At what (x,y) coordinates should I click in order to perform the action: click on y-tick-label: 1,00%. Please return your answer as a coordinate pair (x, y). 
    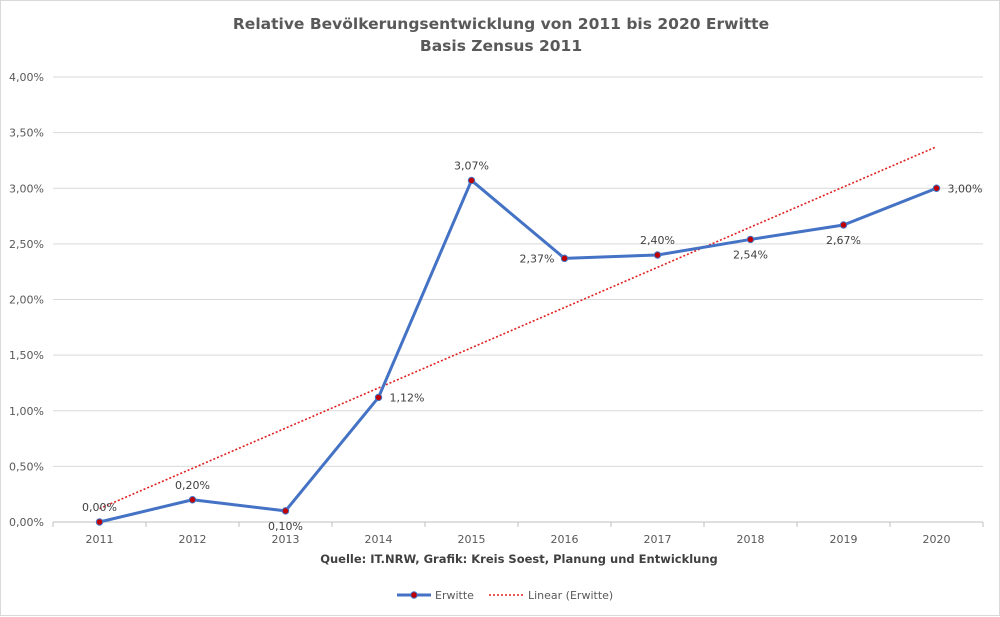
    Looking at the image, I should click on (26, 411).